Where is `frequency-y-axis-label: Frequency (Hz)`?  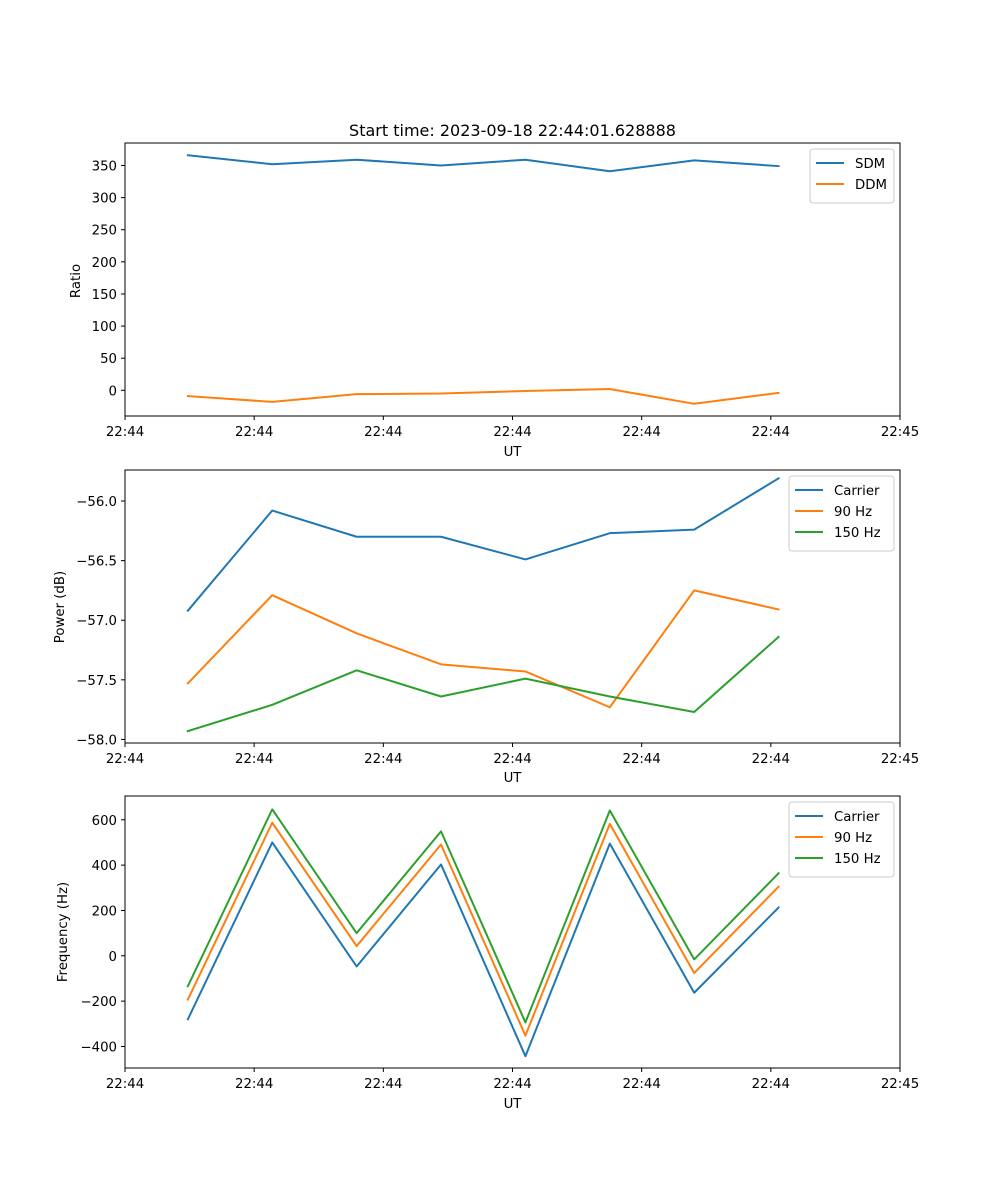
frequency-y-axis-label: Frequency (Hz) is located at coordinates (63, 932).